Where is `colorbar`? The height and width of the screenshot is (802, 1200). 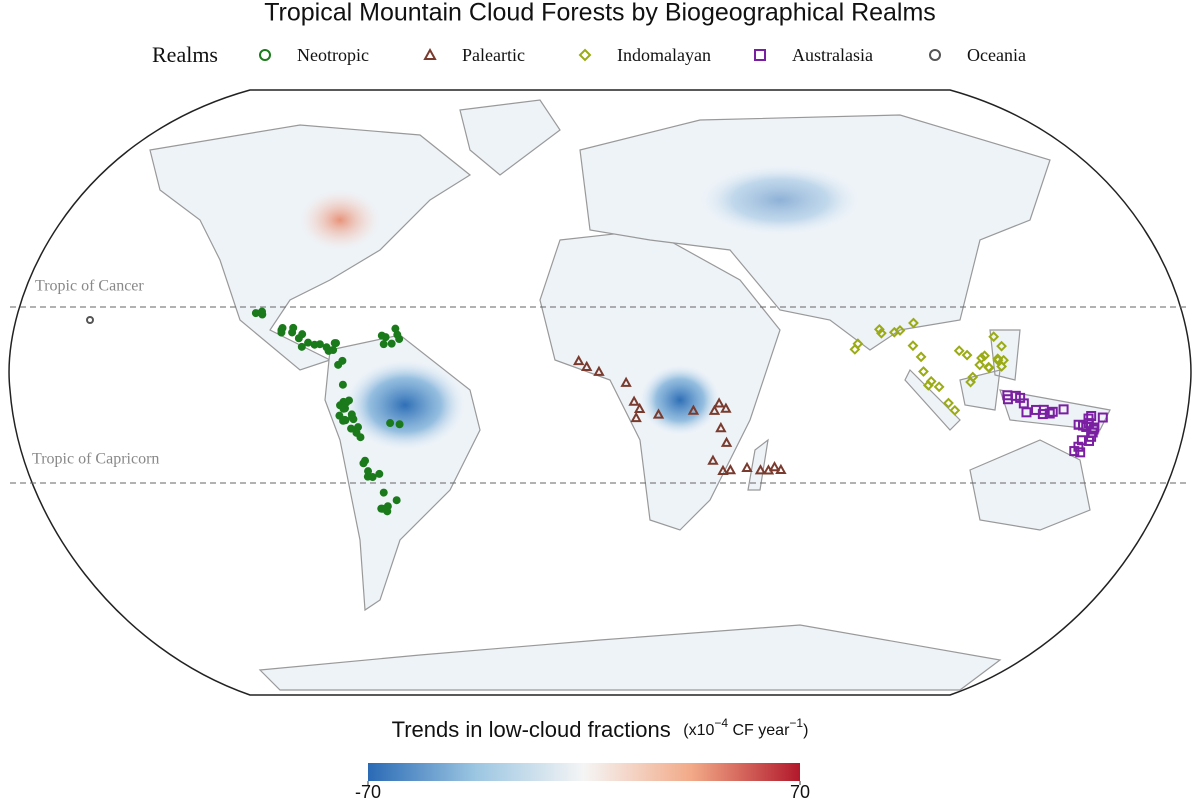 colorbar is located at coordinates (584, 772).